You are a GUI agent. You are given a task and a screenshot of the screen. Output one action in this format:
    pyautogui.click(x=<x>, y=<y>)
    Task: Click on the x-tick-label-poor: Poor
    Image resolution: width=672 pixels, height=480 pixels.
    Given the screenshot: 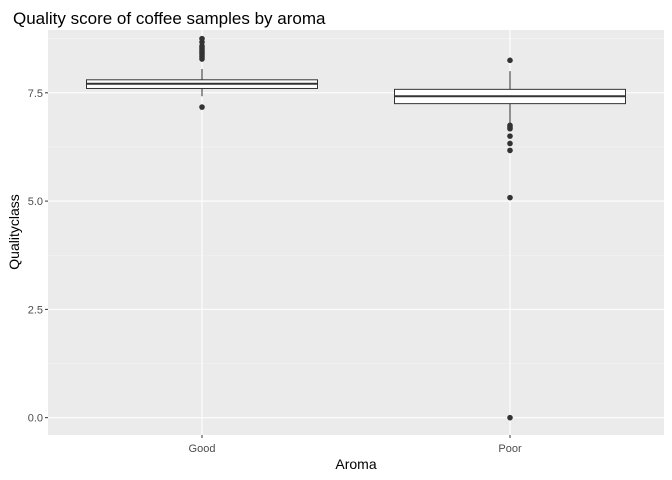 What is the action you would take?
    pyautogui.click(x=510, y=449)
    